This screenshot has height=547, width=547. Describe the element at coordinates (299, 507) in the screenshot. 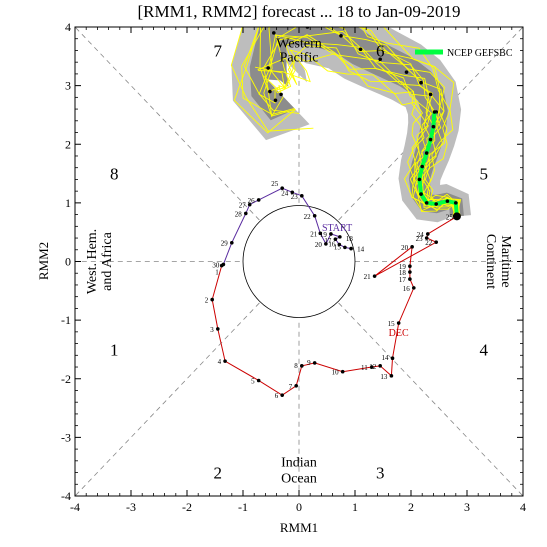

I see `x-tick-label: 0` at that location.